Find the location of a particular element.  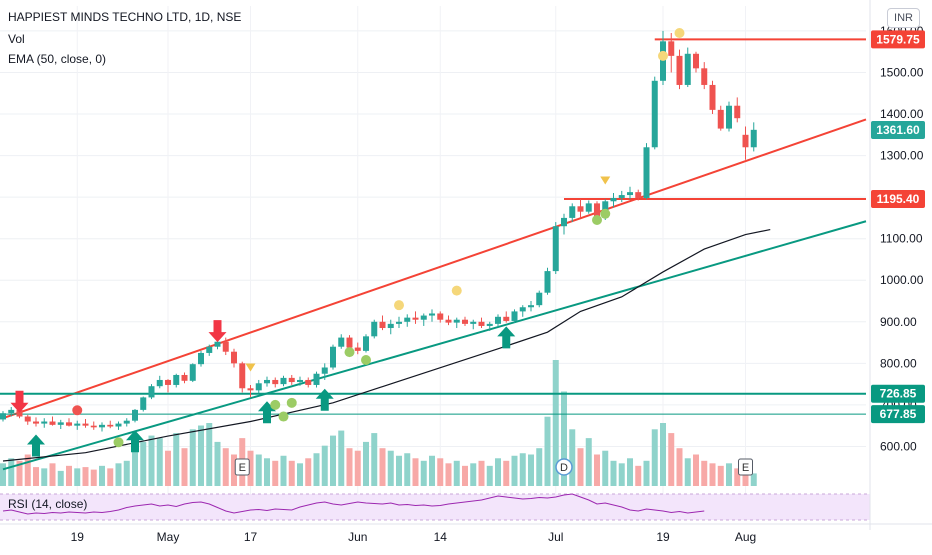

x-tick-label: 17 is located at coordinates (251, 537).